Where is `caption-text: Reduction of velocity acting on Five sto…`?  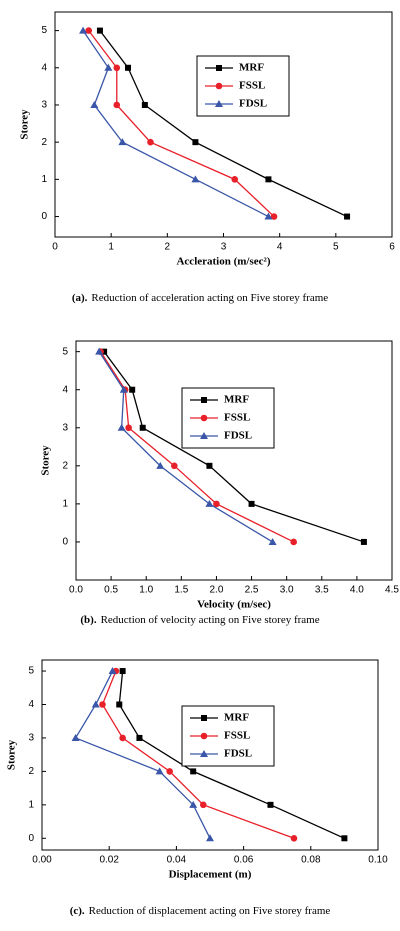 caption-text: Reduction of velocity acting on Five sto… is located at coordinates (210, 620).